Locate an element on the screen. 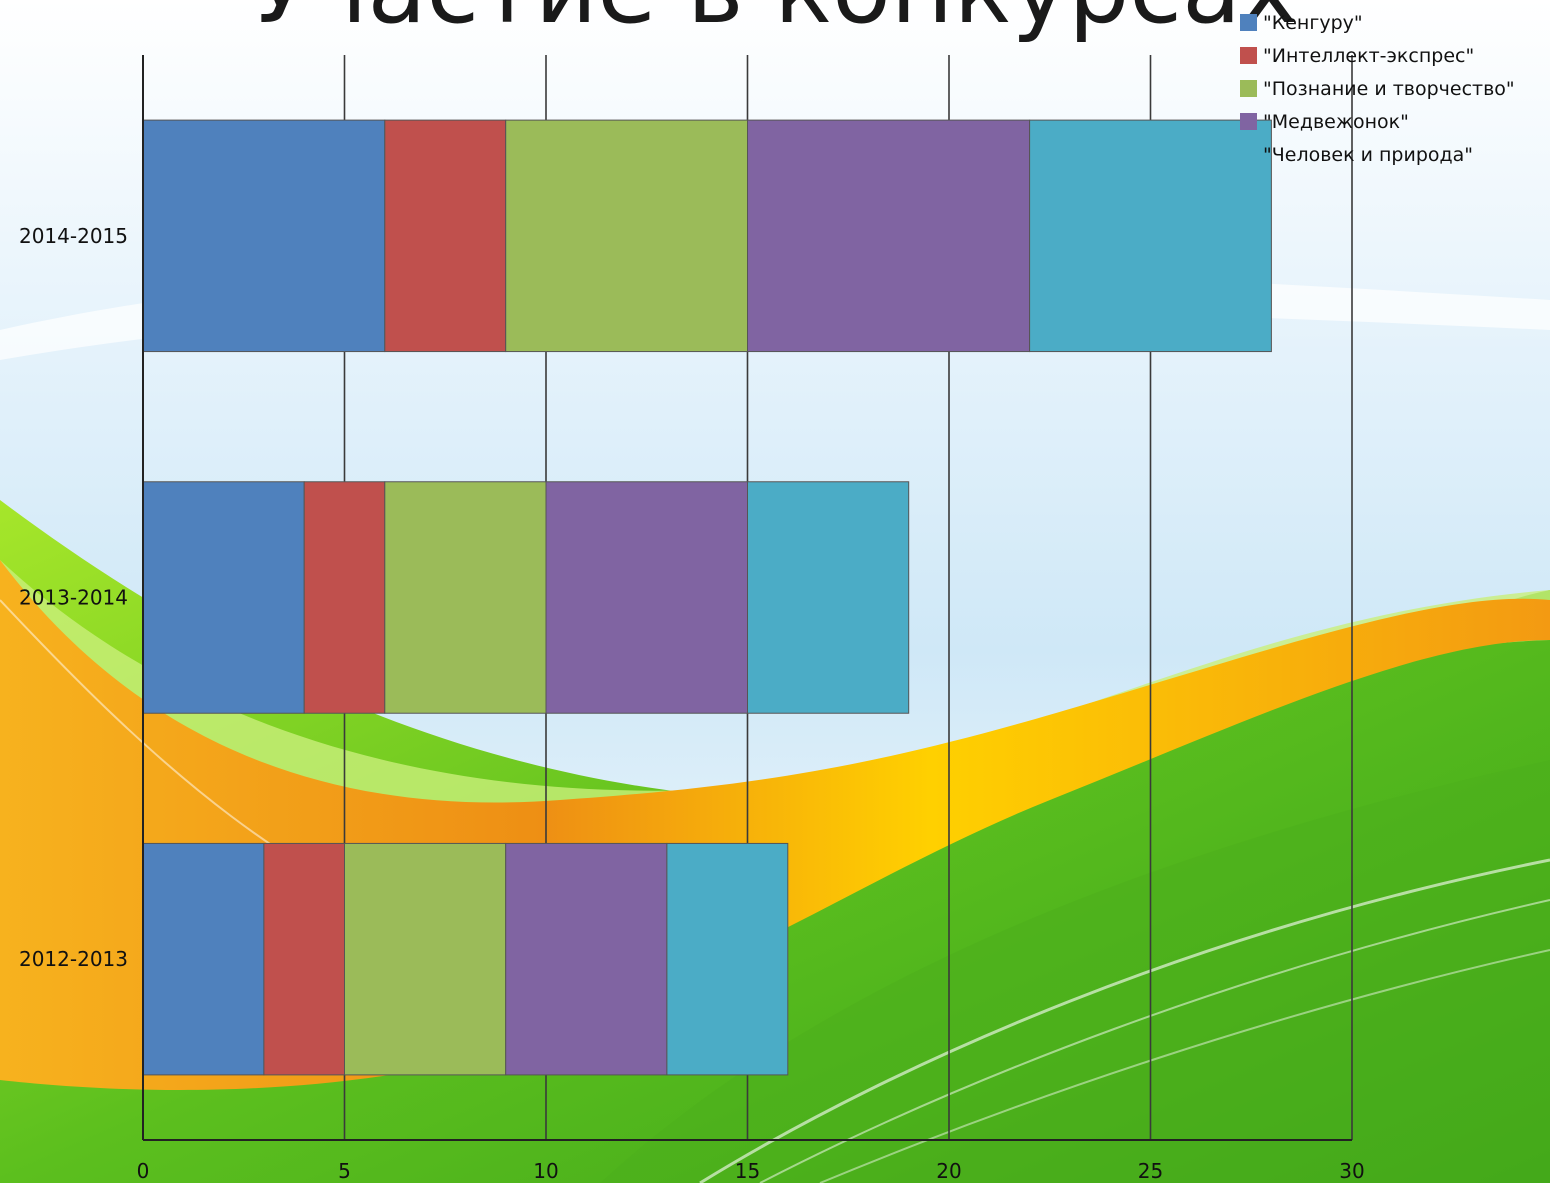  x-tick-label-20: 20 is located at coordinates (948, 1171).